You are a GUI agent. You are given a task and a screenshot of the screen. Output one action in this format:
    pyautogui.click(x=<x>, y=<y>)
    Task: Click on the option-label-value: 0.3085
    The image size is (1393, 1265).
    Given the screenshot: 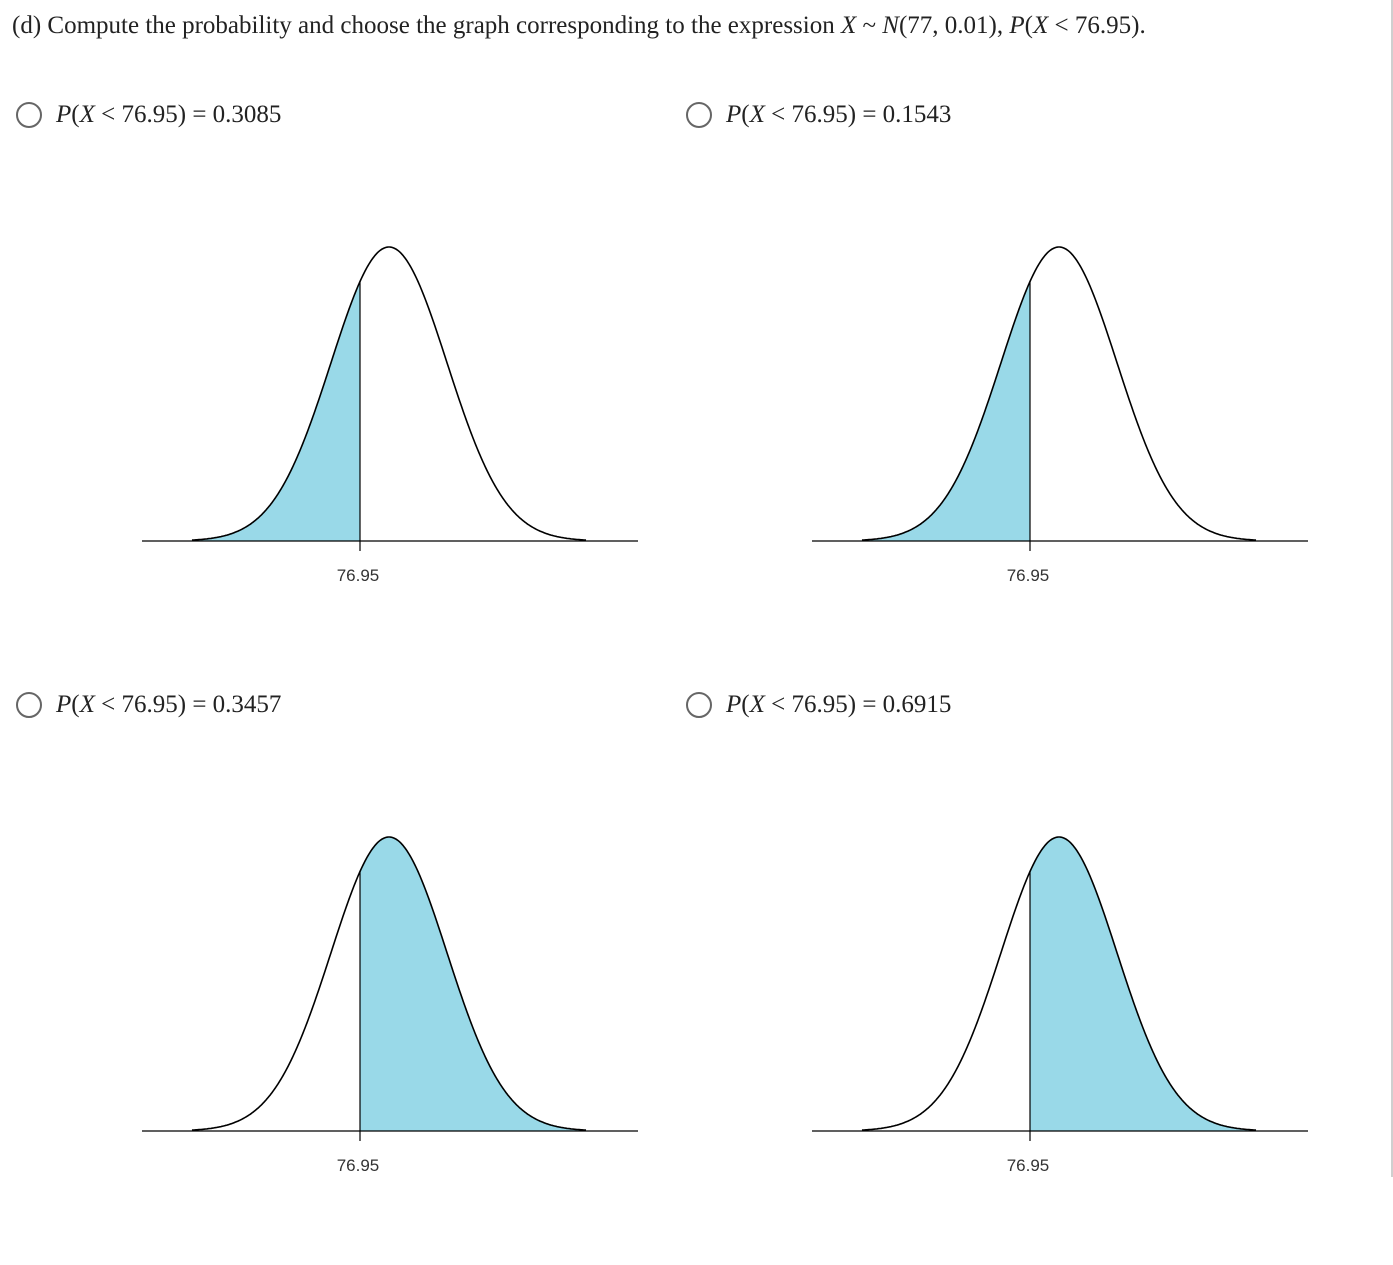 What is the action you would take?
    pyautogui.click(x=247, y=114)
    